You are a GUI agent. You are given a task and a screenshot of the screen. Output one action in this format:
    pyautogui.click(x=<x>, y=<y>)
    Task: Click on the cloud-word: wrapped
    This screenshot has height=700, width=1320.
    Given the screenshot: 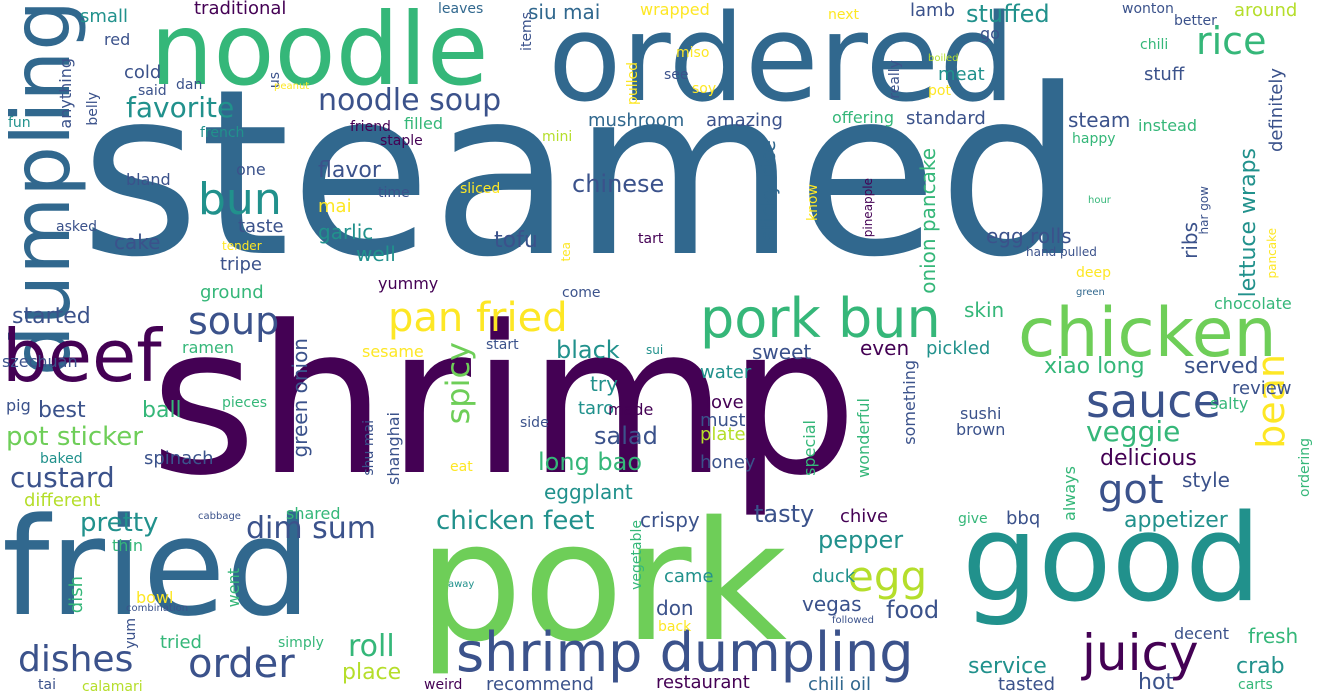 What is the action you would take?
    pyautogui.click(x=675, y=9)
    